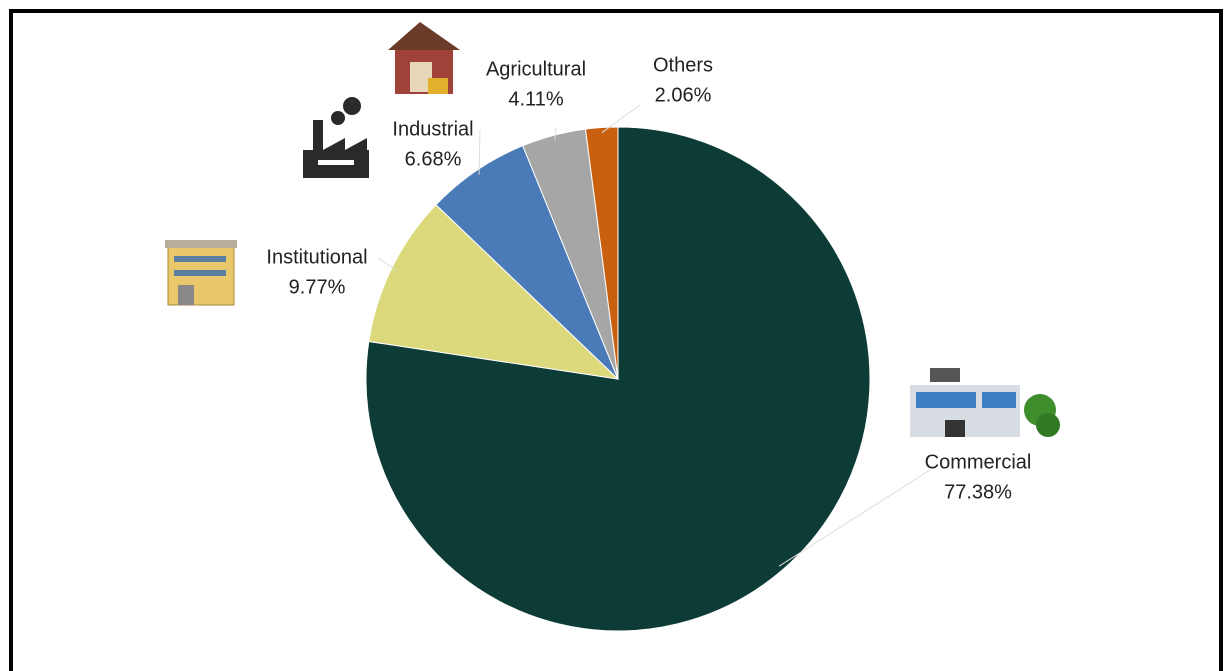  What do you see at coordinates (432, 129) in the screenshot?
I see `slice-label: Industrial` at bounding box center [432, 129].